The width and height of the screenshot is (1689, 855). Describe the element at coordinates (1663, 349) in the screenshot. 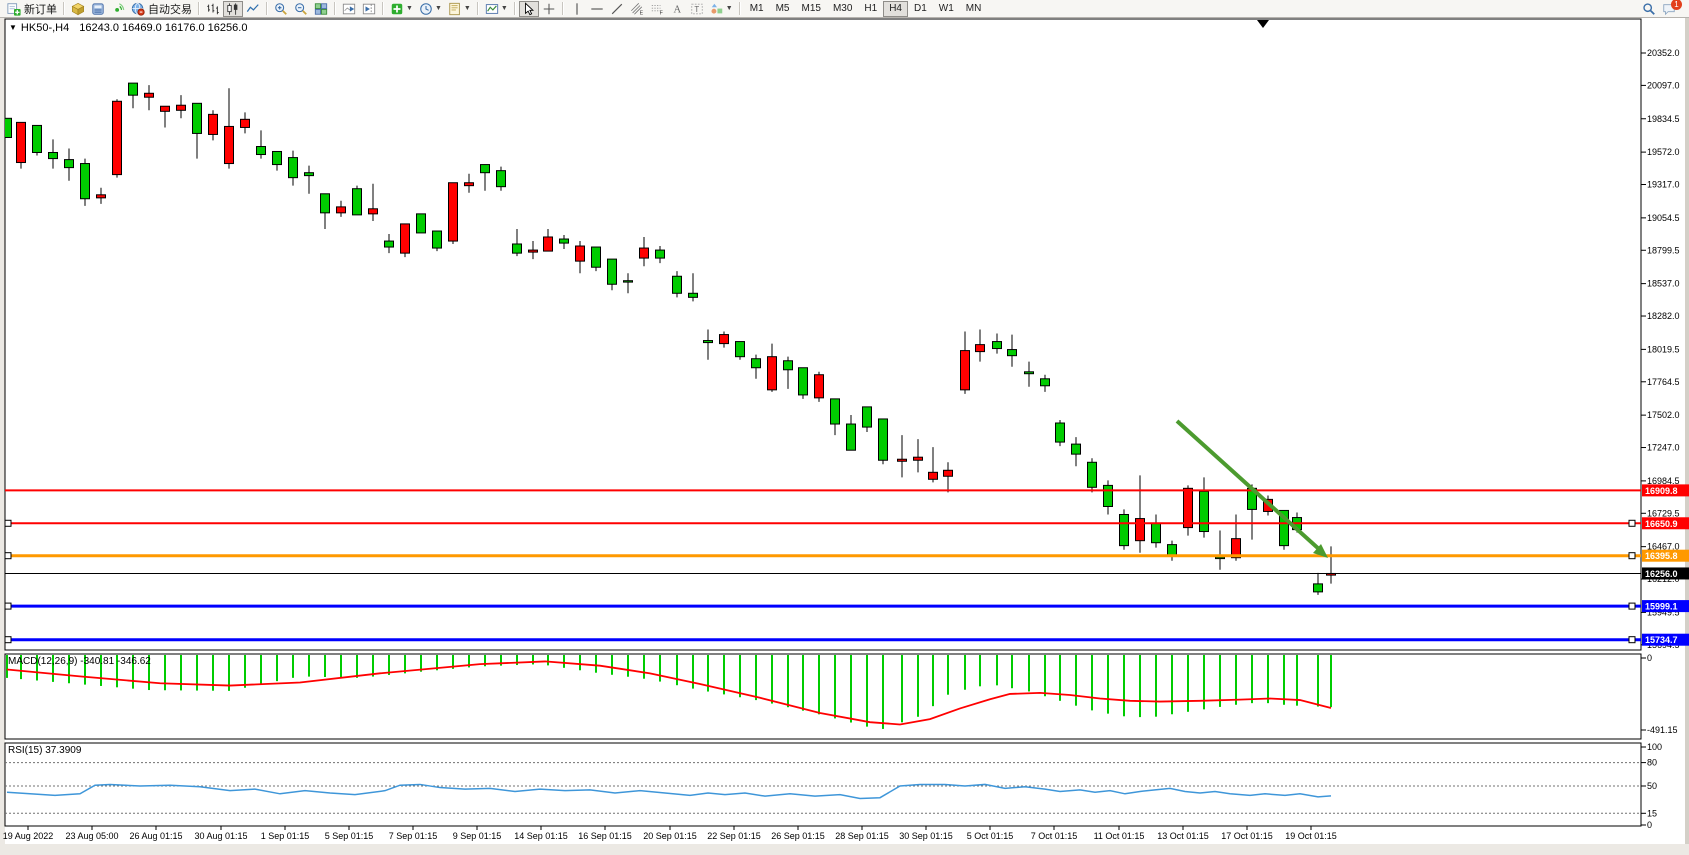

I see `price-tick-label: 18019.5` at that location.